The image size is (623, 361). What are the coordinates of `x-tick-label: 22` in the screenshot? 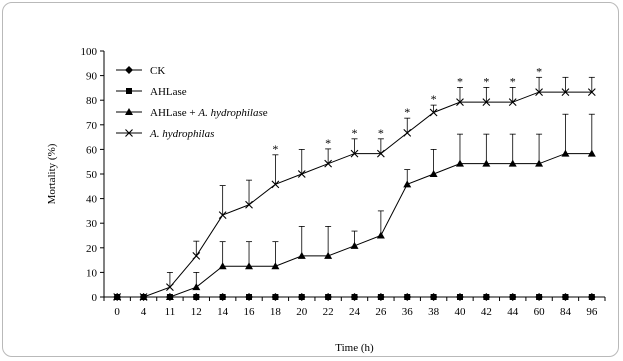 It's located at (328, 312).